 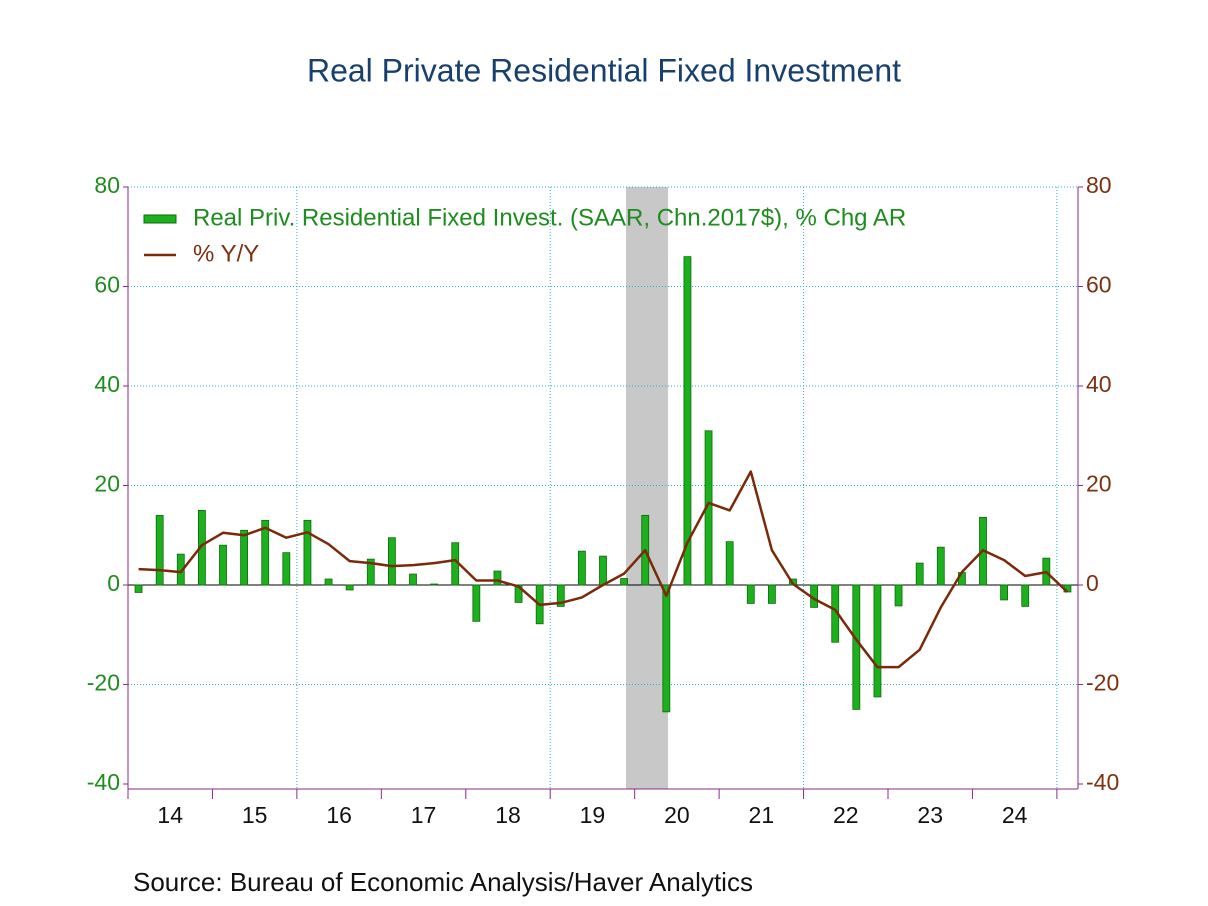 I want to click on y-tick-label: 40, so click(x=107, y=384).